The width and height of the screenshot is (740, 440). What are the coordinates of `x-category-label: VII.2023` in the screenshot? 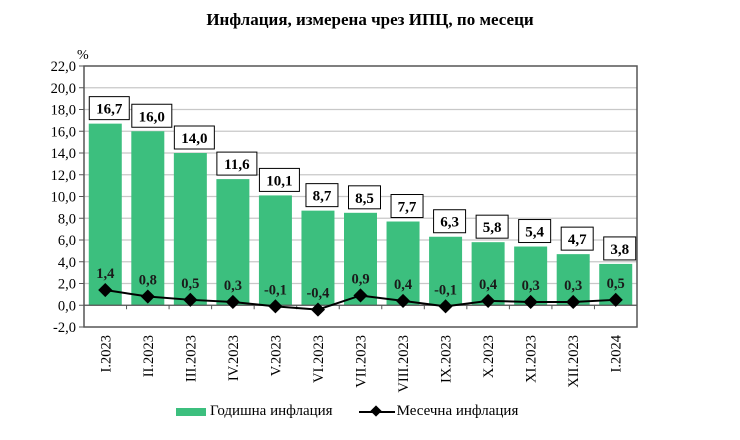 It's located at (362, 361).